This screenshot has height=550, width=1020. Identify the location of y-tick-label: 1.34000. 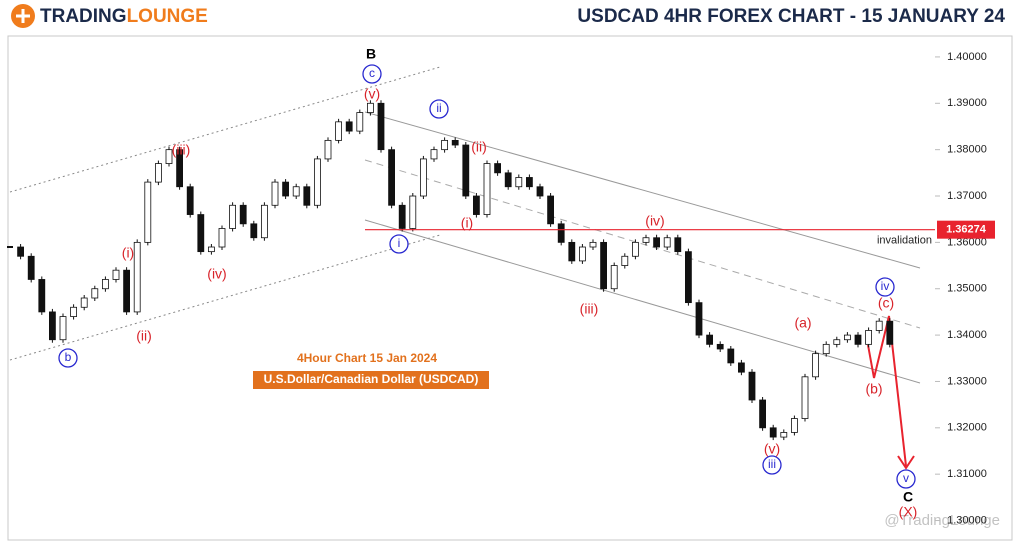
(967, 335).